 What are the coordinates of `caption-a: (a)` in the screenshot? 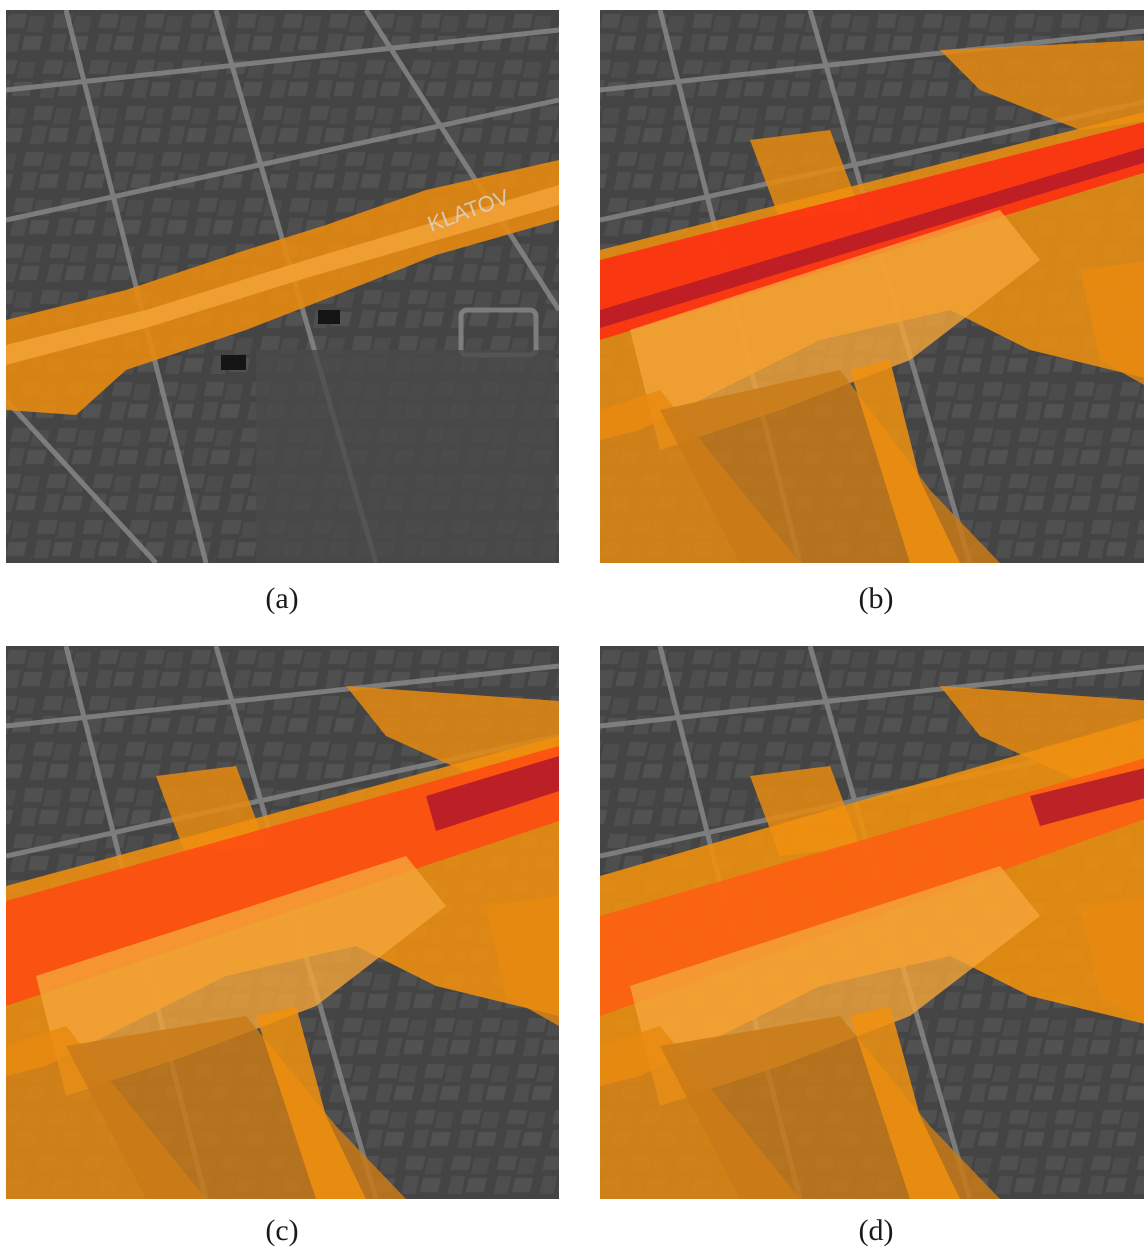 It's located at (282, 598).